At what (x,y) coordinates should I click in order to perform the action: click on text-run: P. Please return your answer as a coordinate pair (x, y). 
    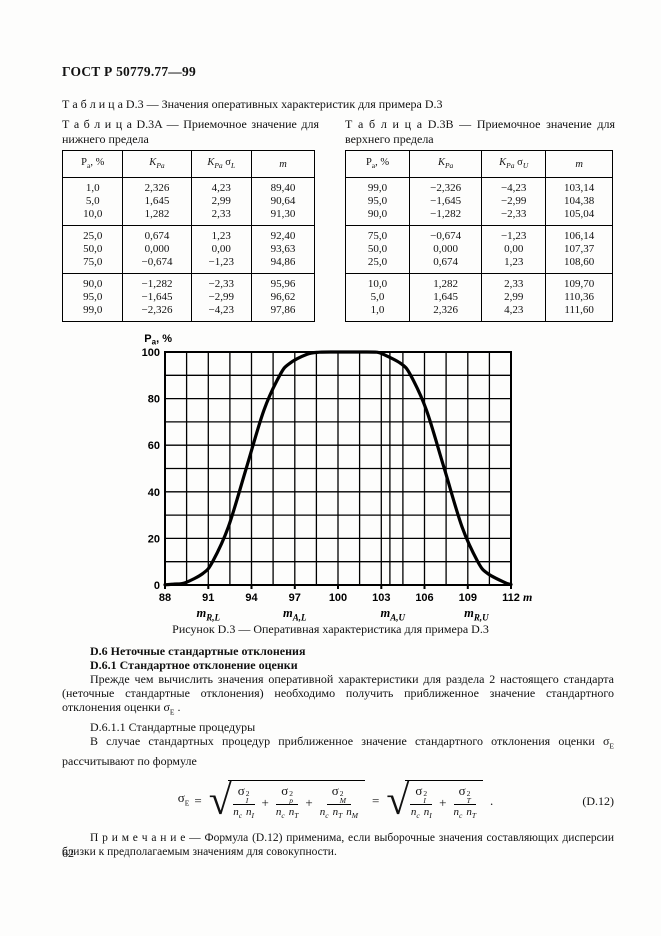
    Looking at the image, I should click on (368, 162).